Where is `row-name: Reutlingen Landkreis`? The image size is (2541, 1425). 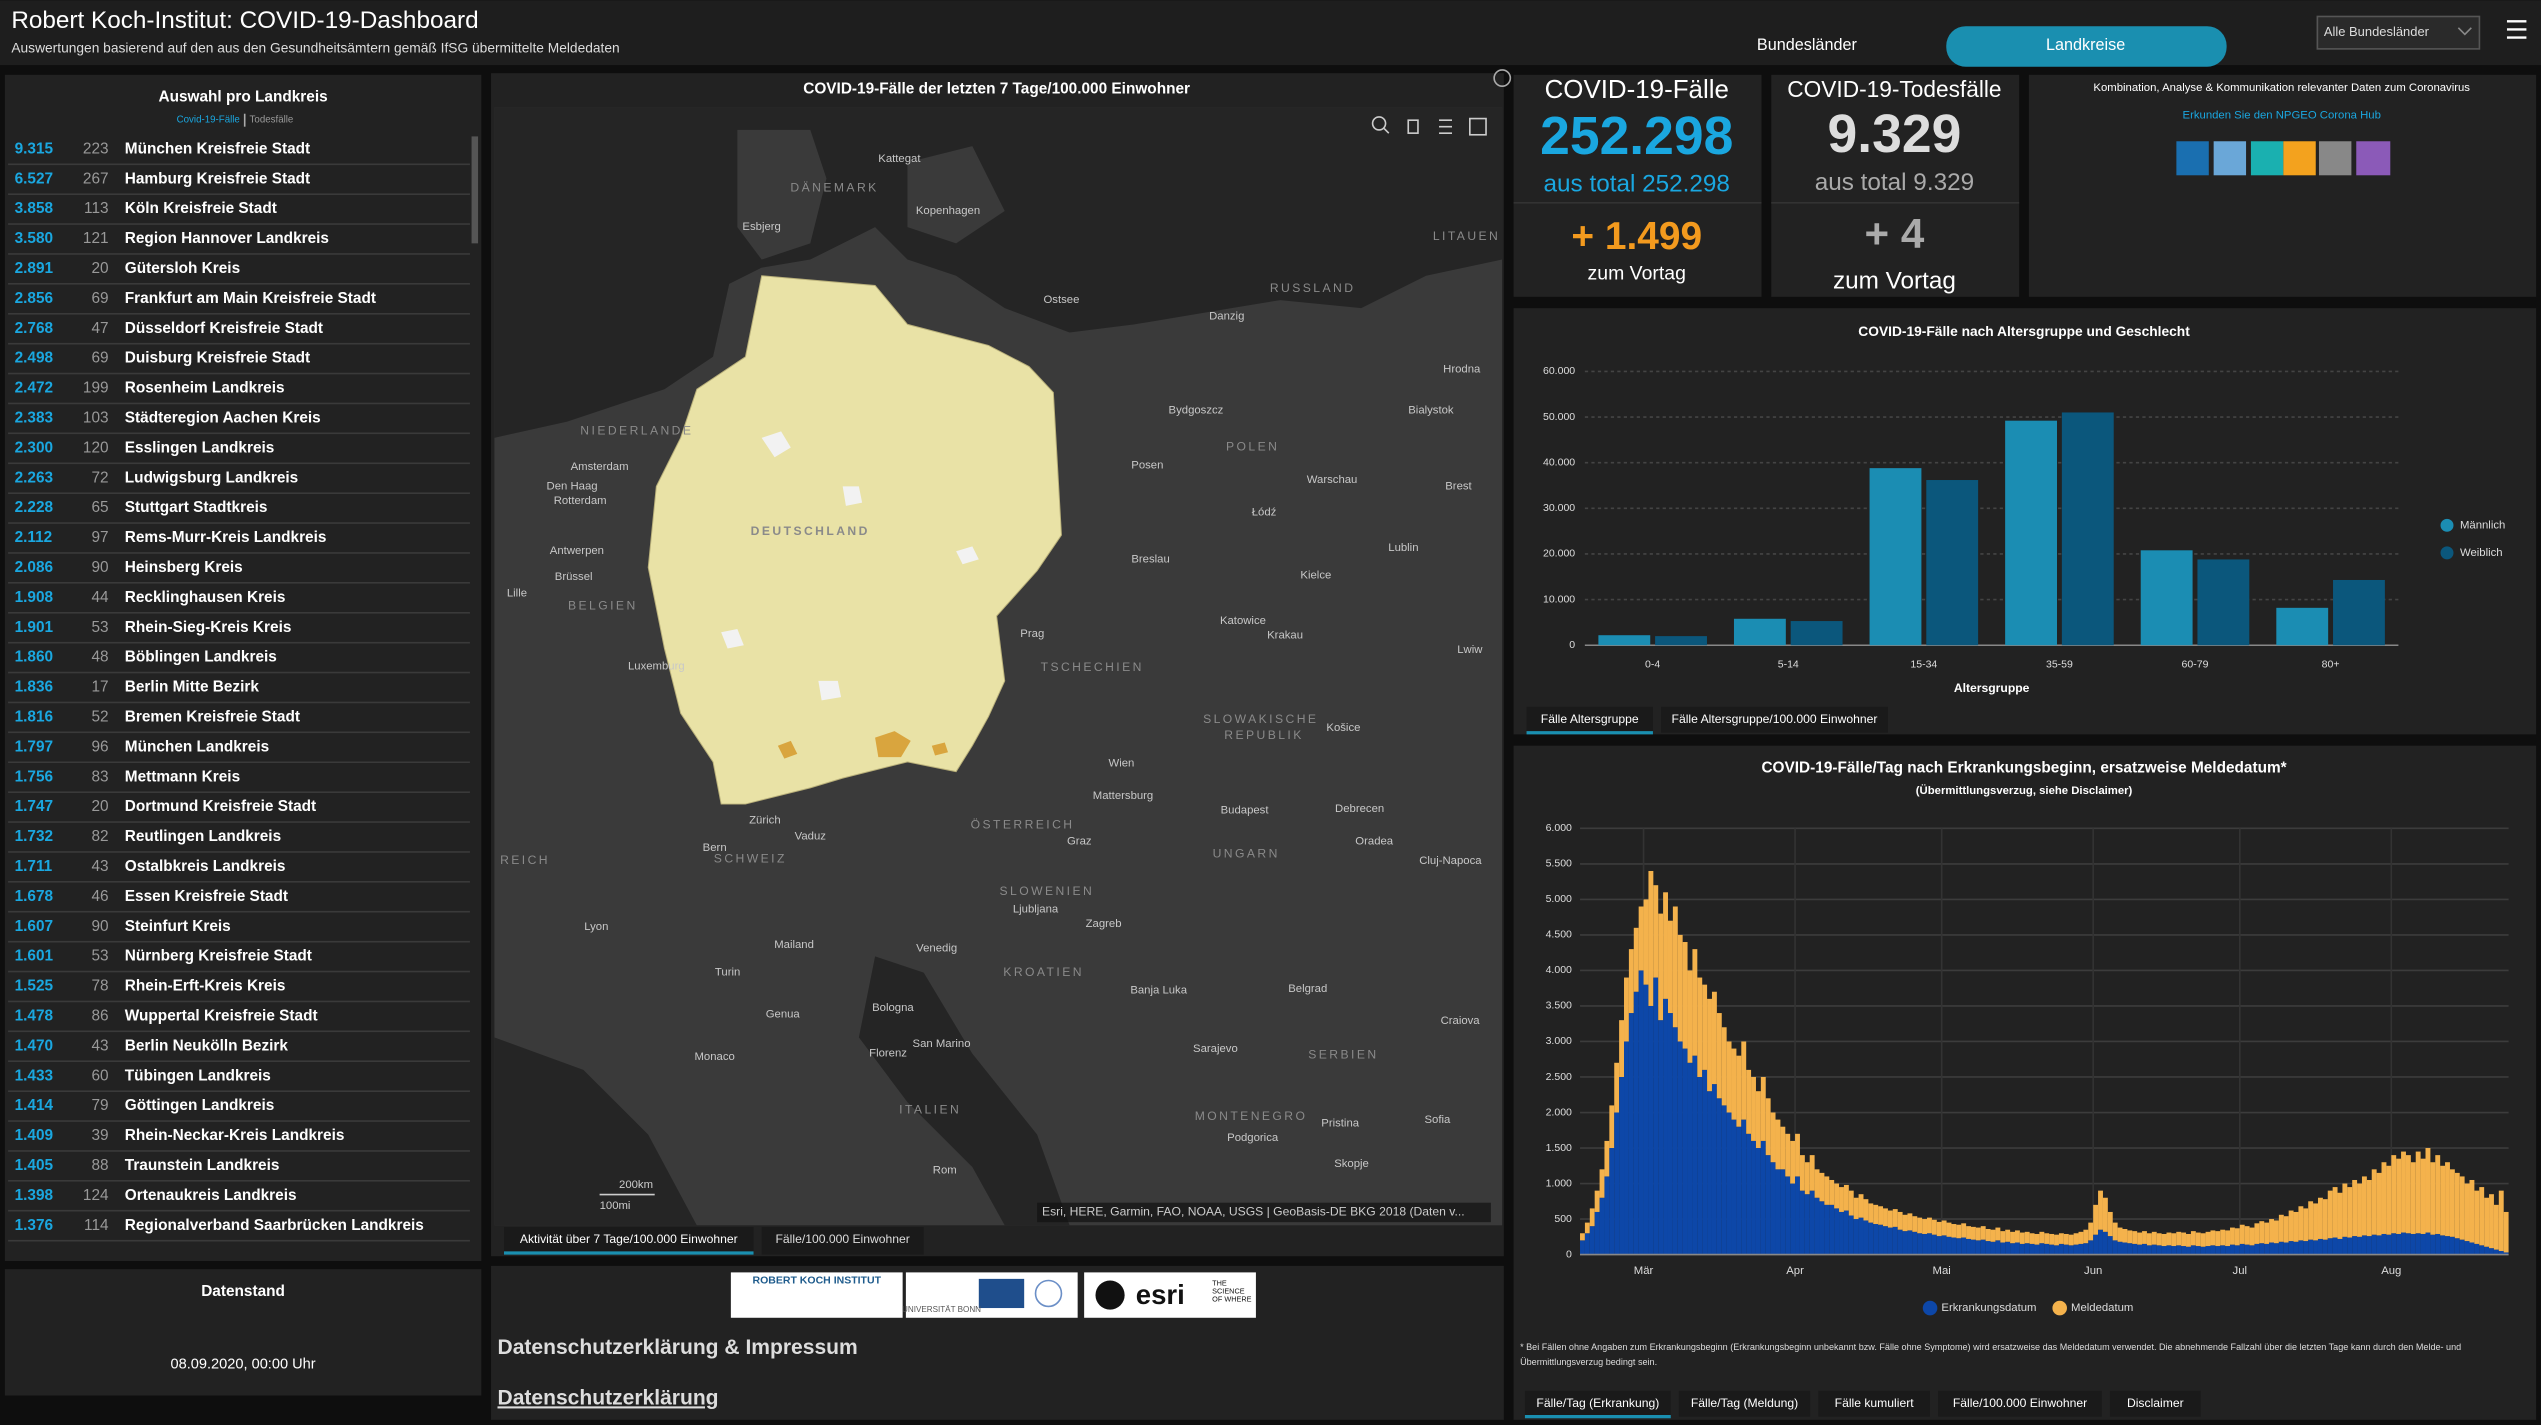 row-name: Reutlingen Landkreis is located at coordinates (203, 836).